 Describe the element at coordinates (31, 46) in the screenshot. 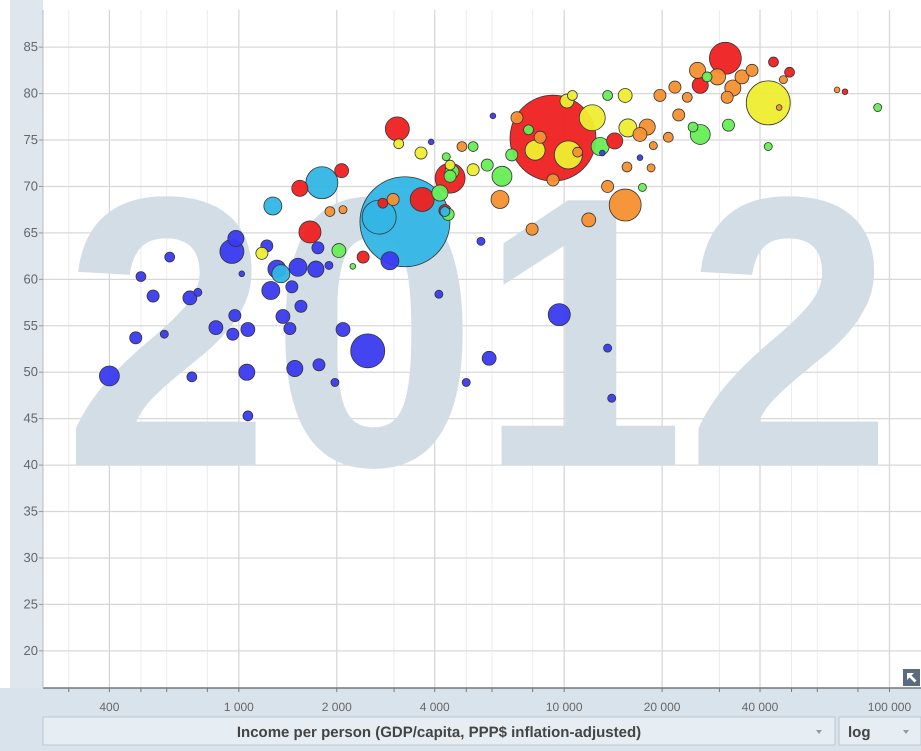

I see `y-tick-label: 85` at that location.